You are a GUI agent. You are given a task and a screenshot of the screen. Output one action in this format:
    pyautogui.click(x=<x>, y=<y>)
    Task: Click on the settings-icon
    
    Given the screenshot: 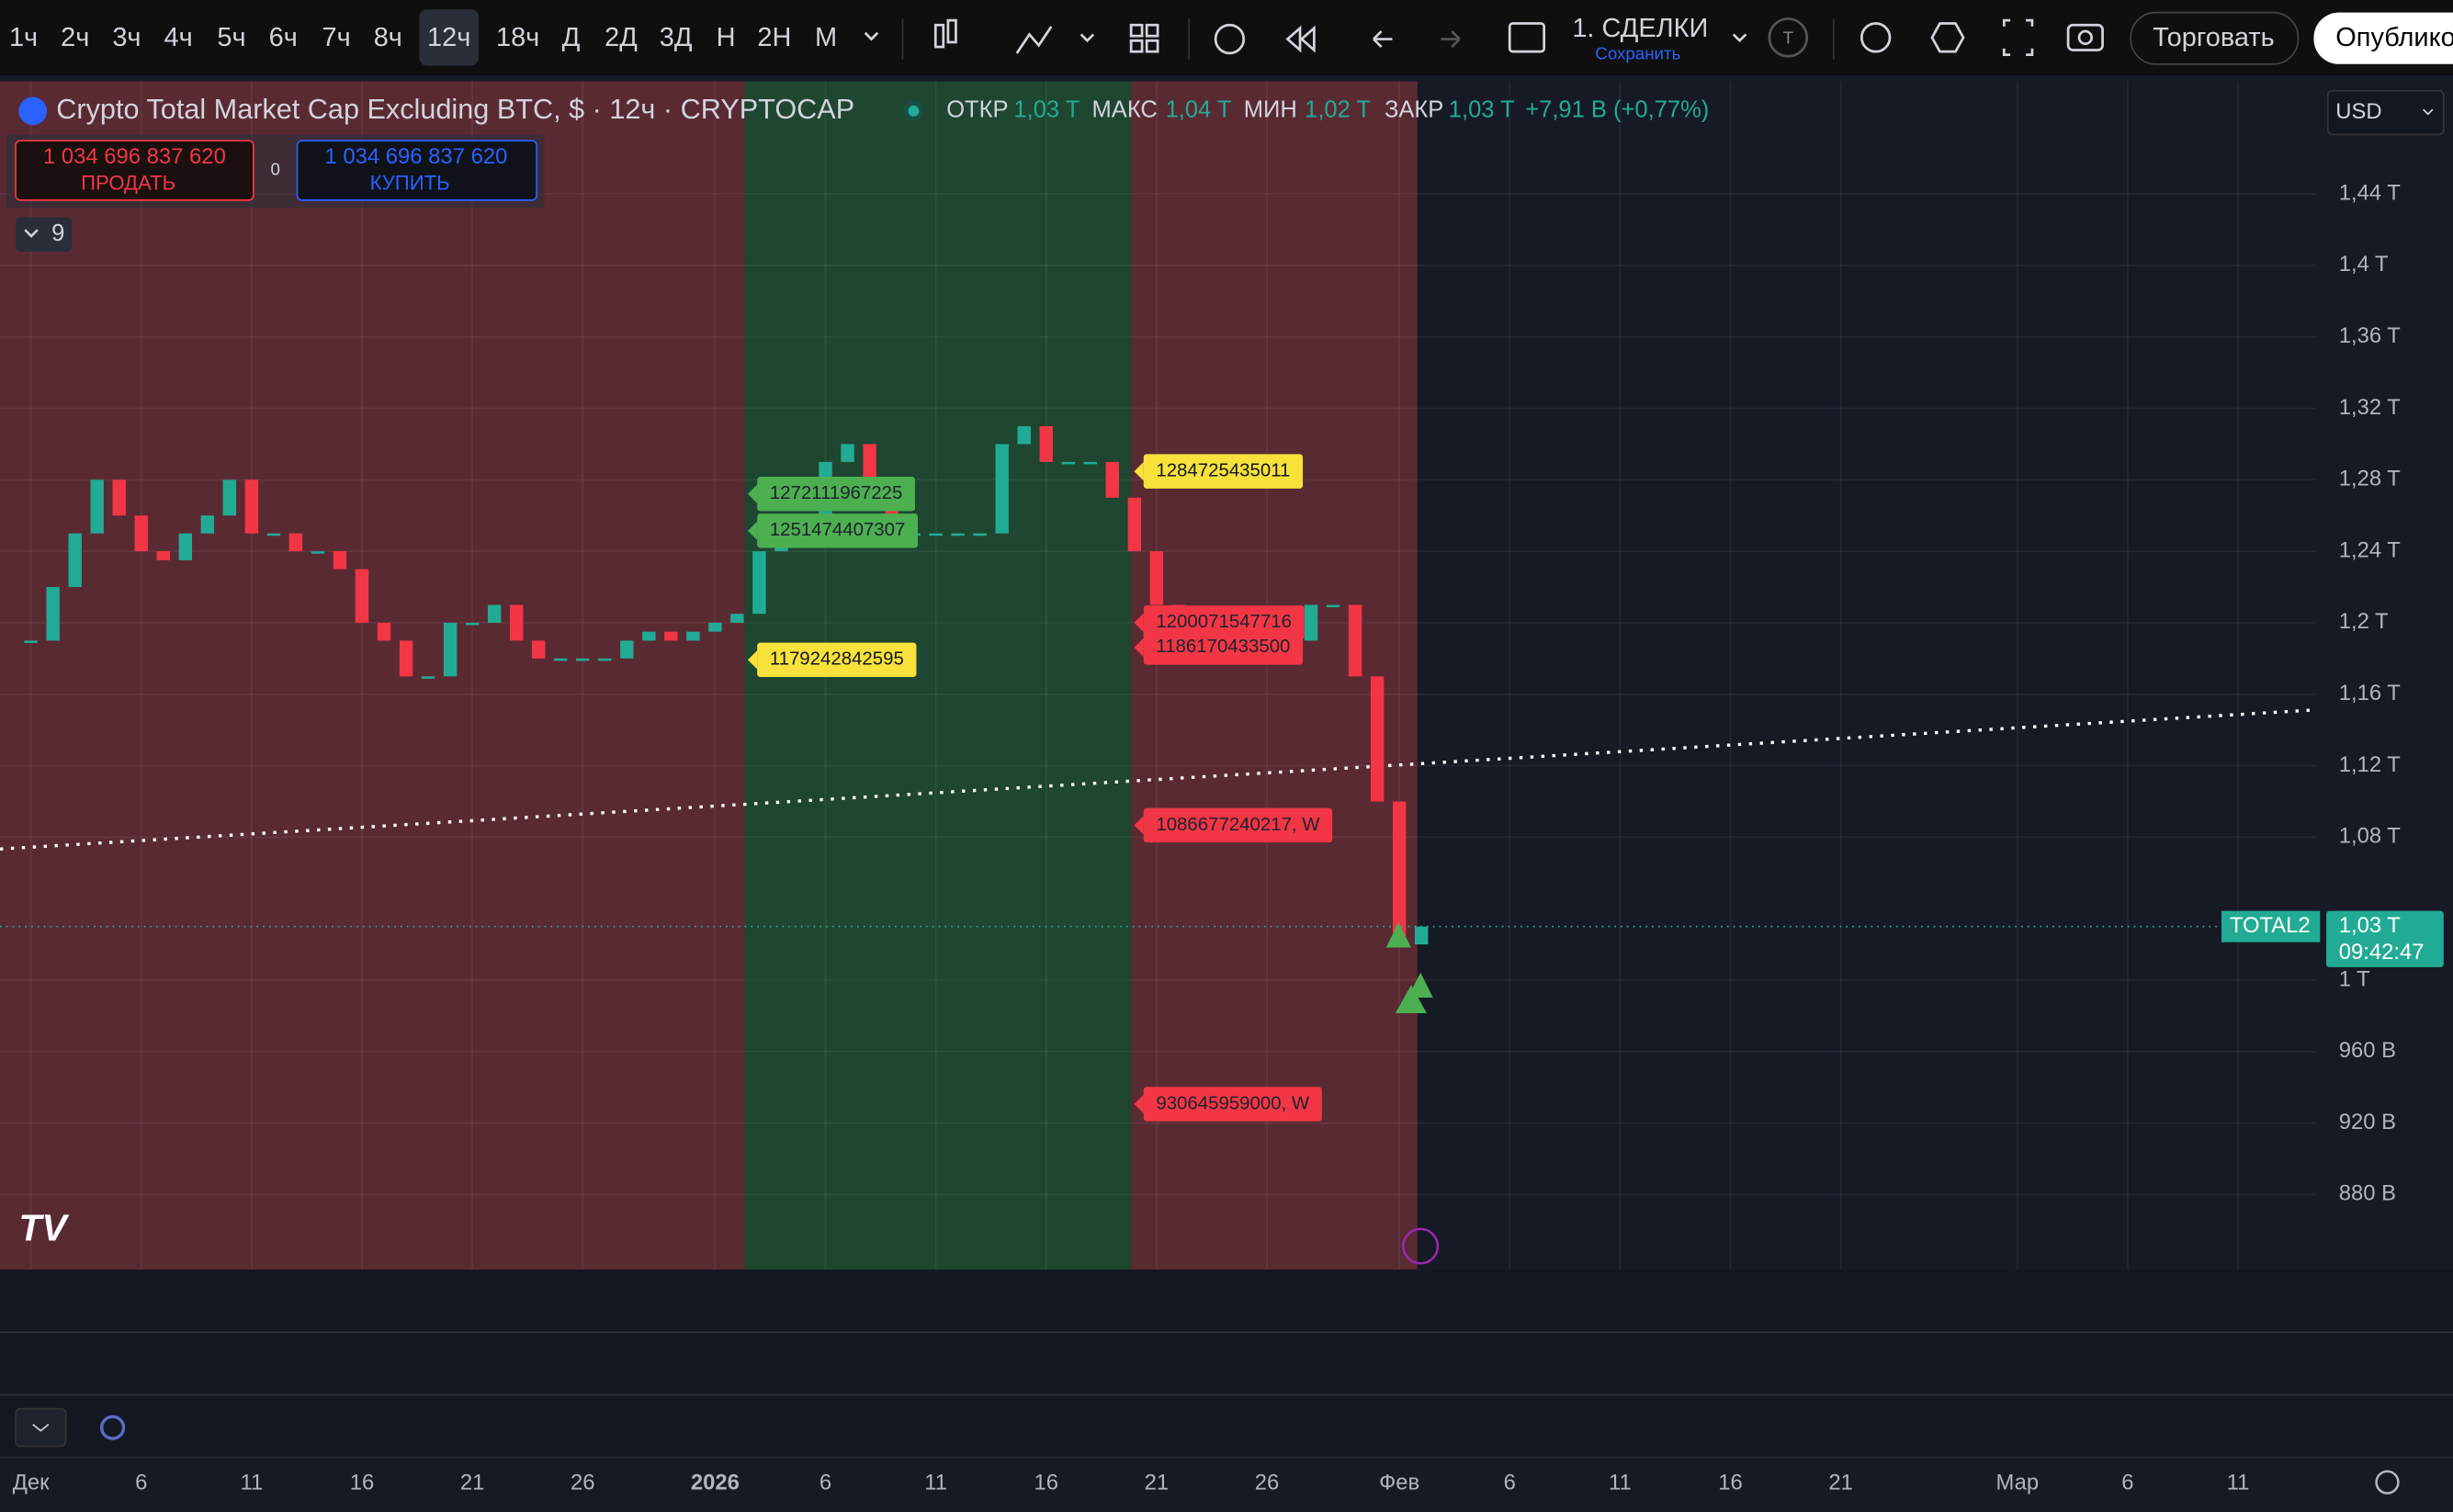 What is the action you would take?
    pyautogui.click(x=1947, y=37)
    